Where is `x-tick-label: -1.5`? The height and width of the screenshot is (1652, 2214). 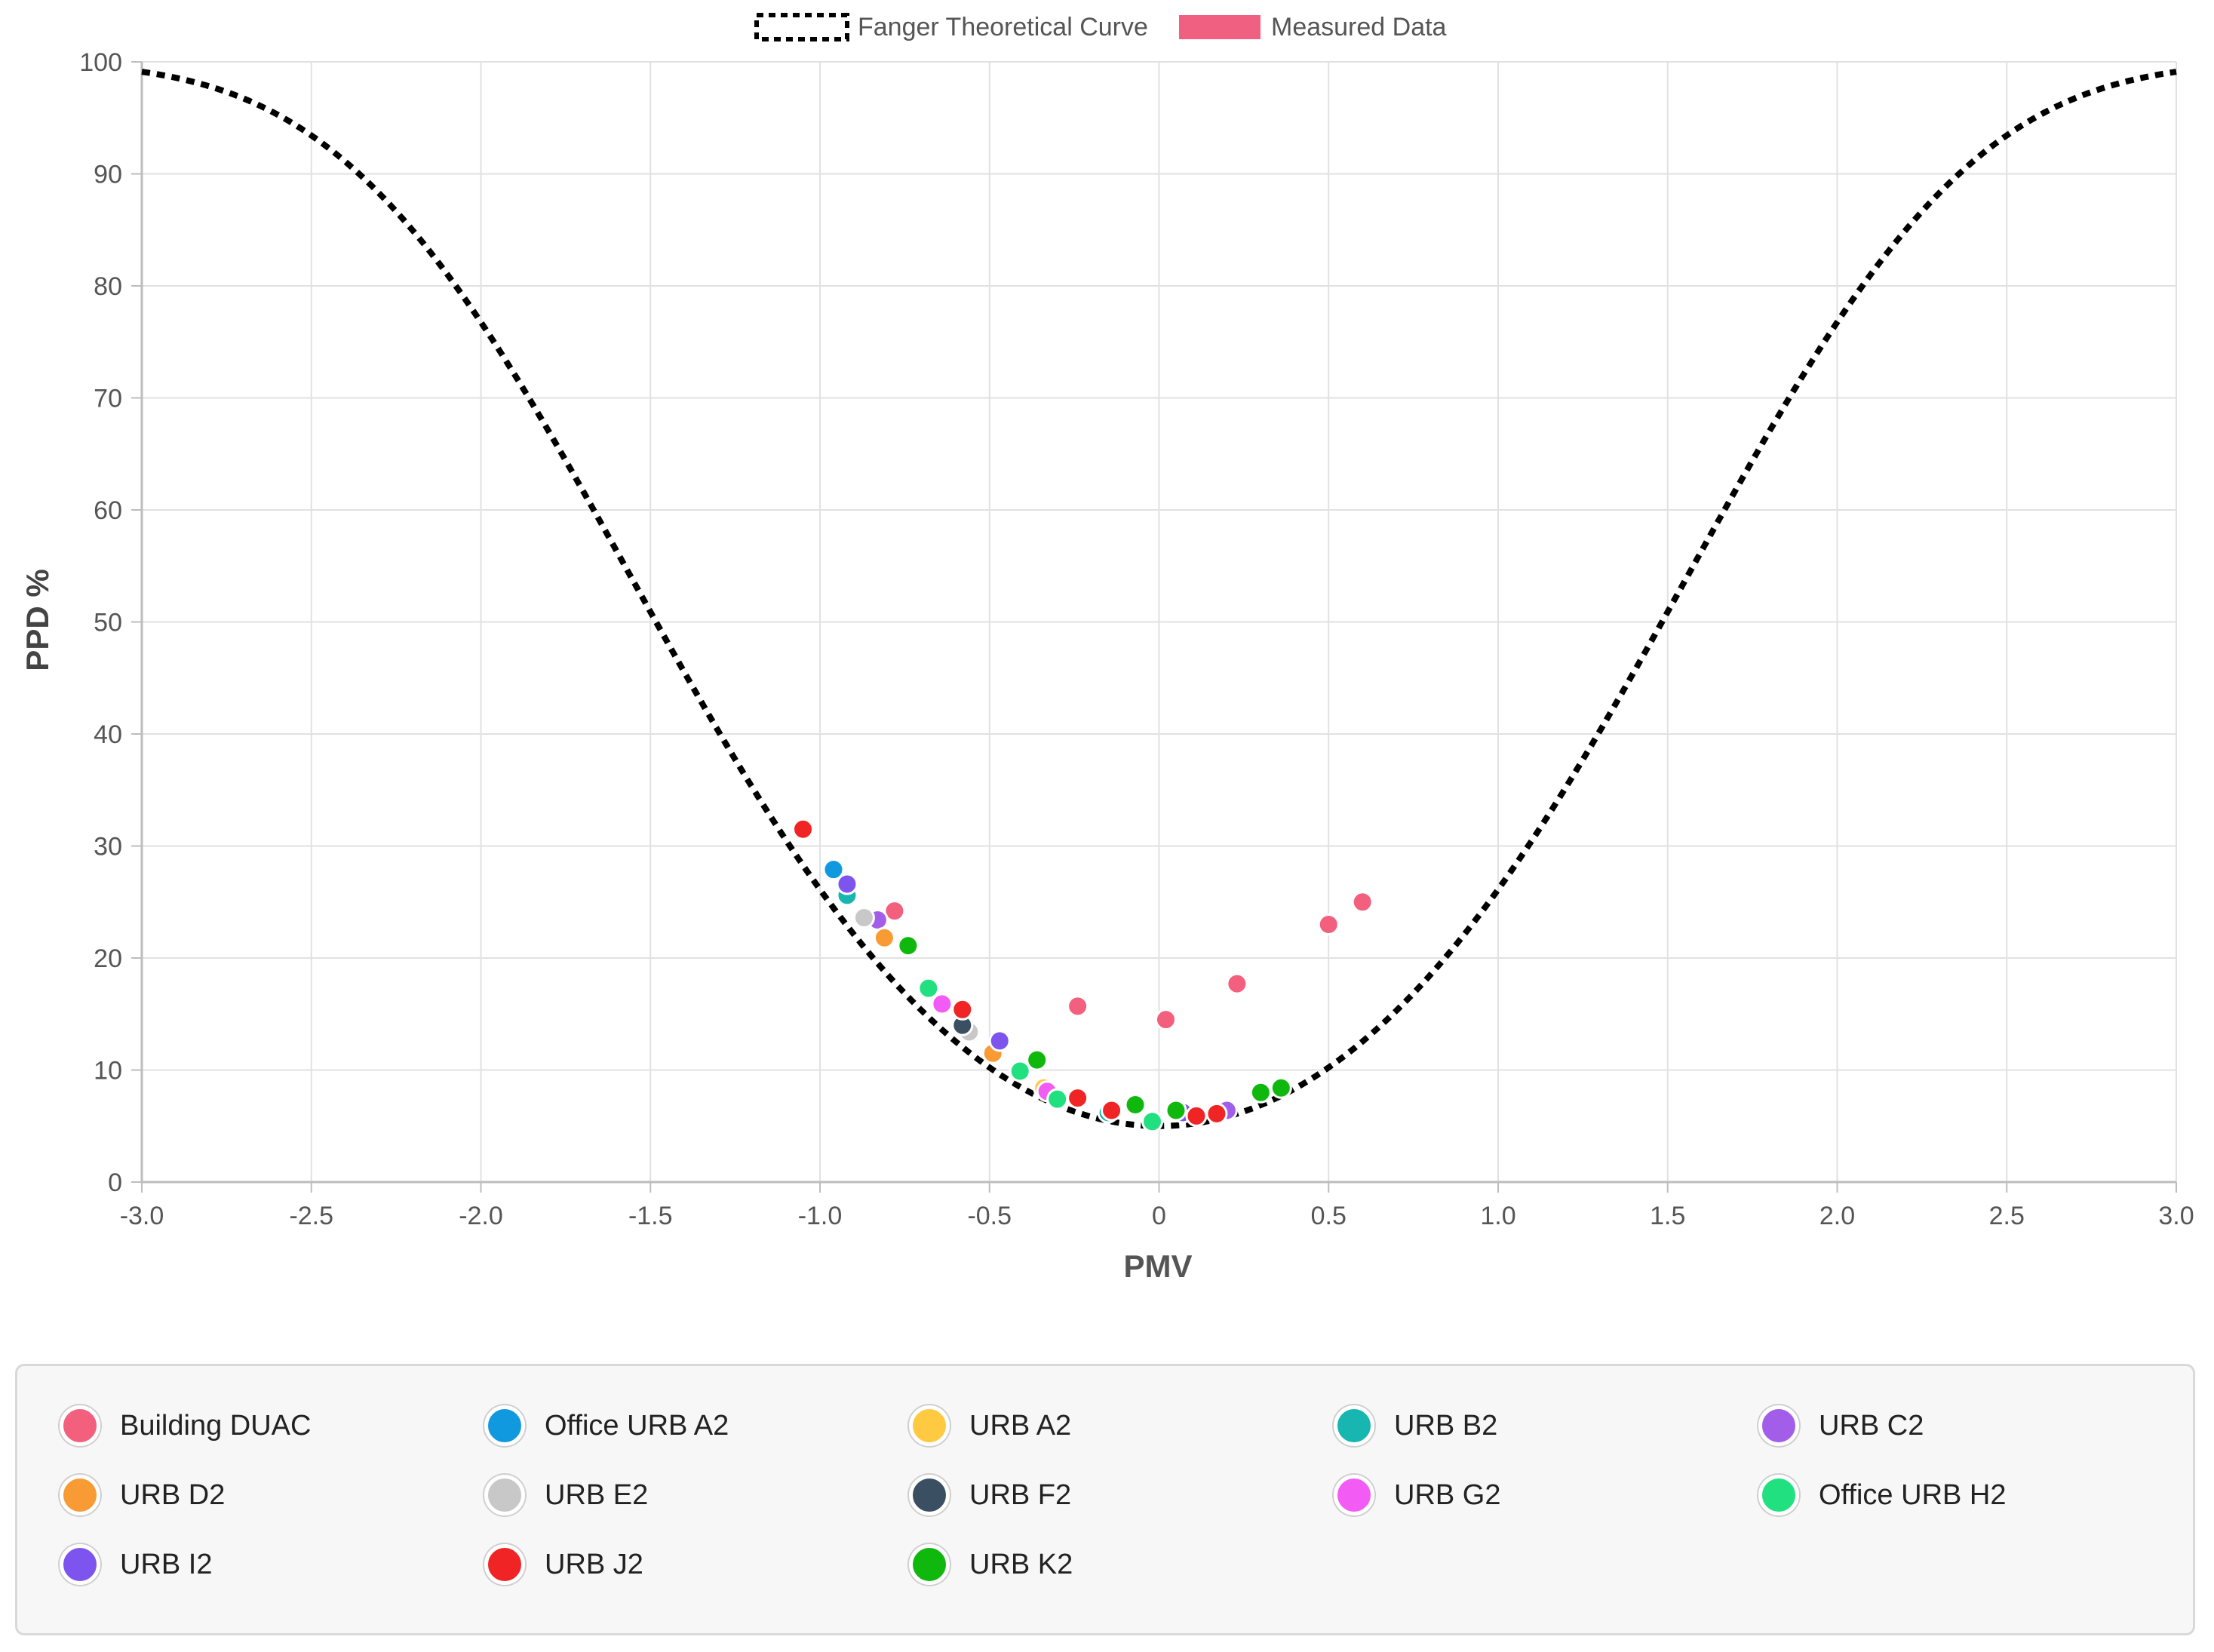 x-tick-label: -1.5 is located at coordinates (650, 1216).